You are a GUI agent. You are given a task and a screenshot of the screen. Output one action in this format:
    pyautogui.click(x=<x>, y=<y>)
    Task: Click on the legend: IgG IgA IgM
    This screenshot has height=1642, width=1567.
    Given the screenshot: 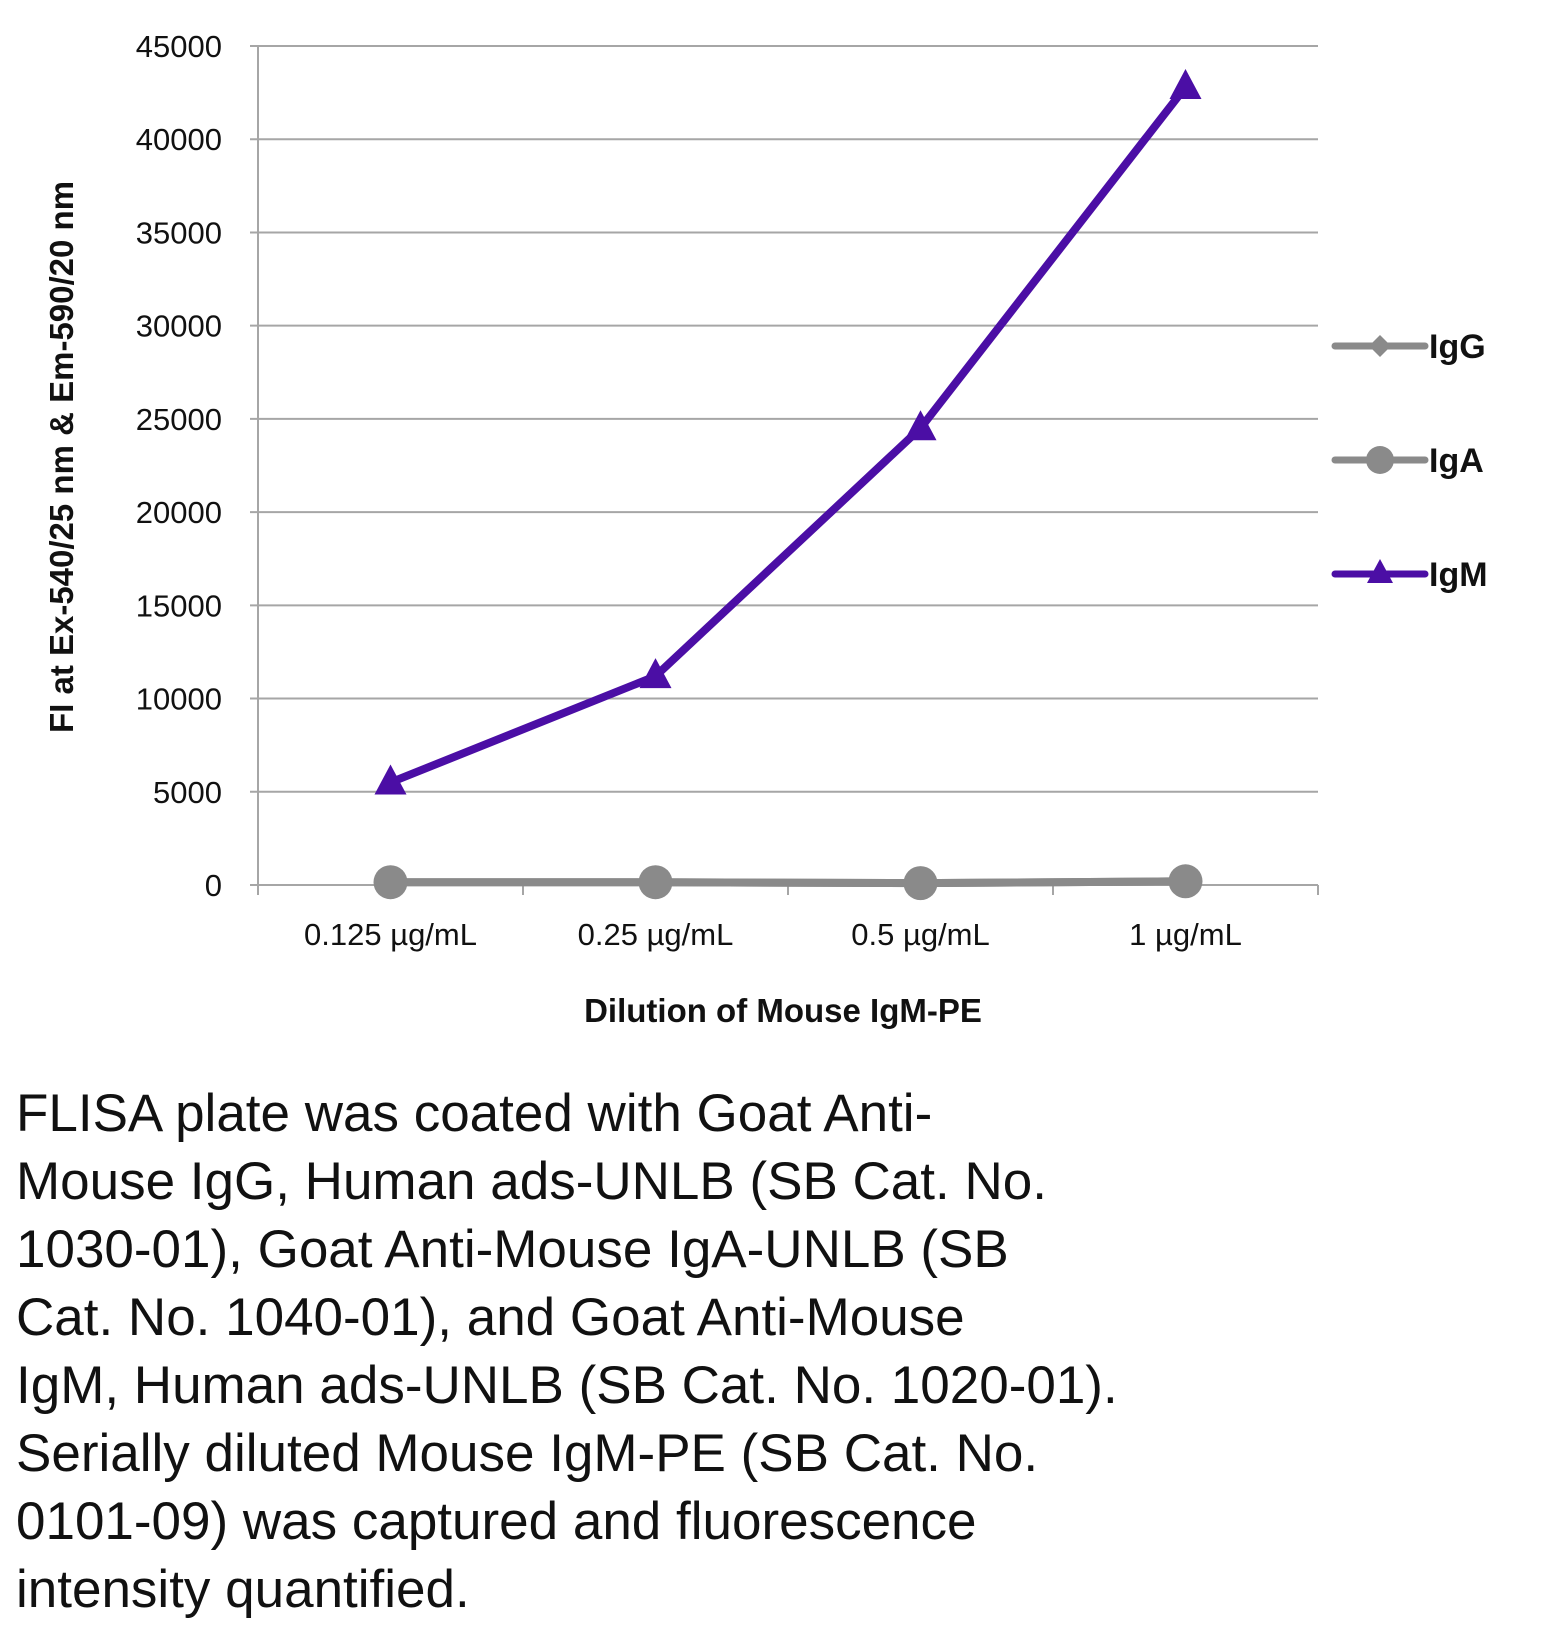 What is the action you would take?
    pyautogui.click(x=1409, y=461)
    